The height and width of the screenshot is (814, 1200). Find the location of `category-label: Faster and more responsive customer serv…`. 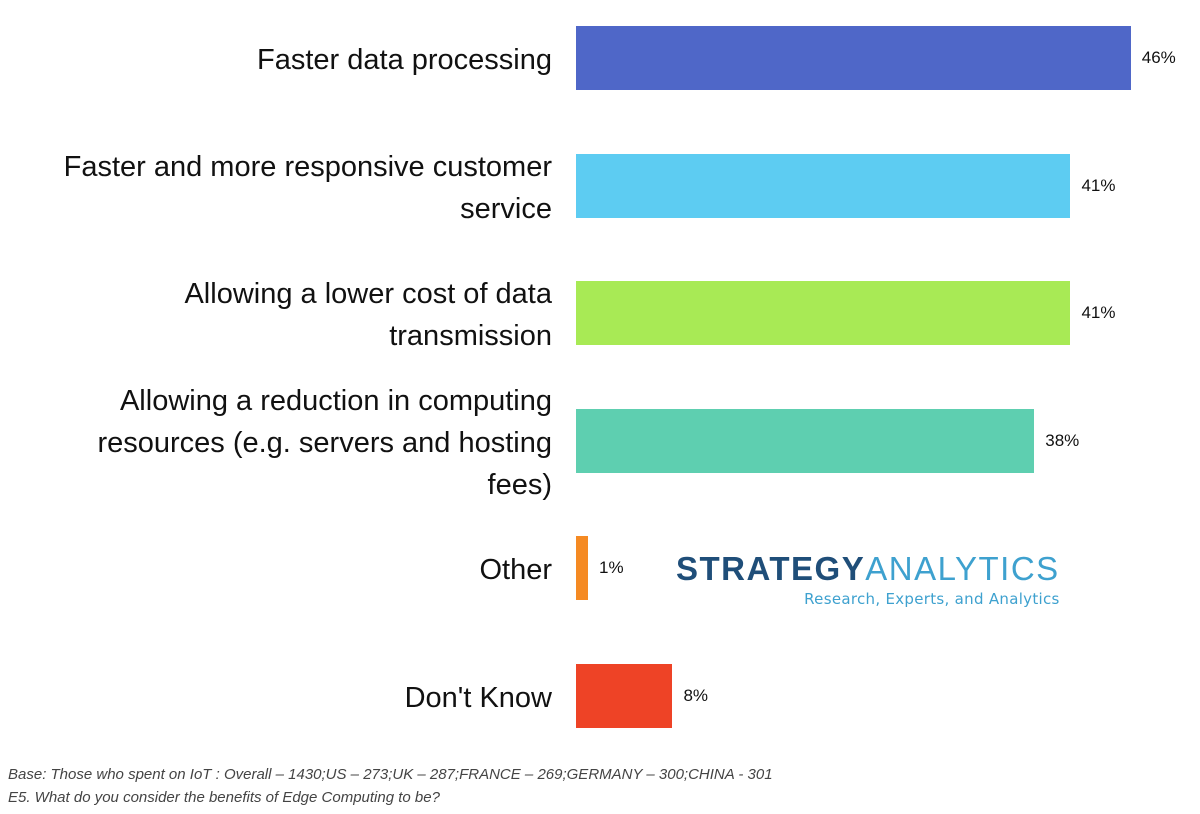

category-label: Faster and more responsive customer serv… is located at coordinates (307, 187).